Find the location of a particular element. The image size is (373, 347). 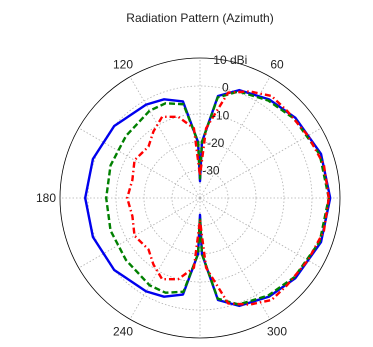

angular-tick-label: 60 is located at coordinates (277, 65).